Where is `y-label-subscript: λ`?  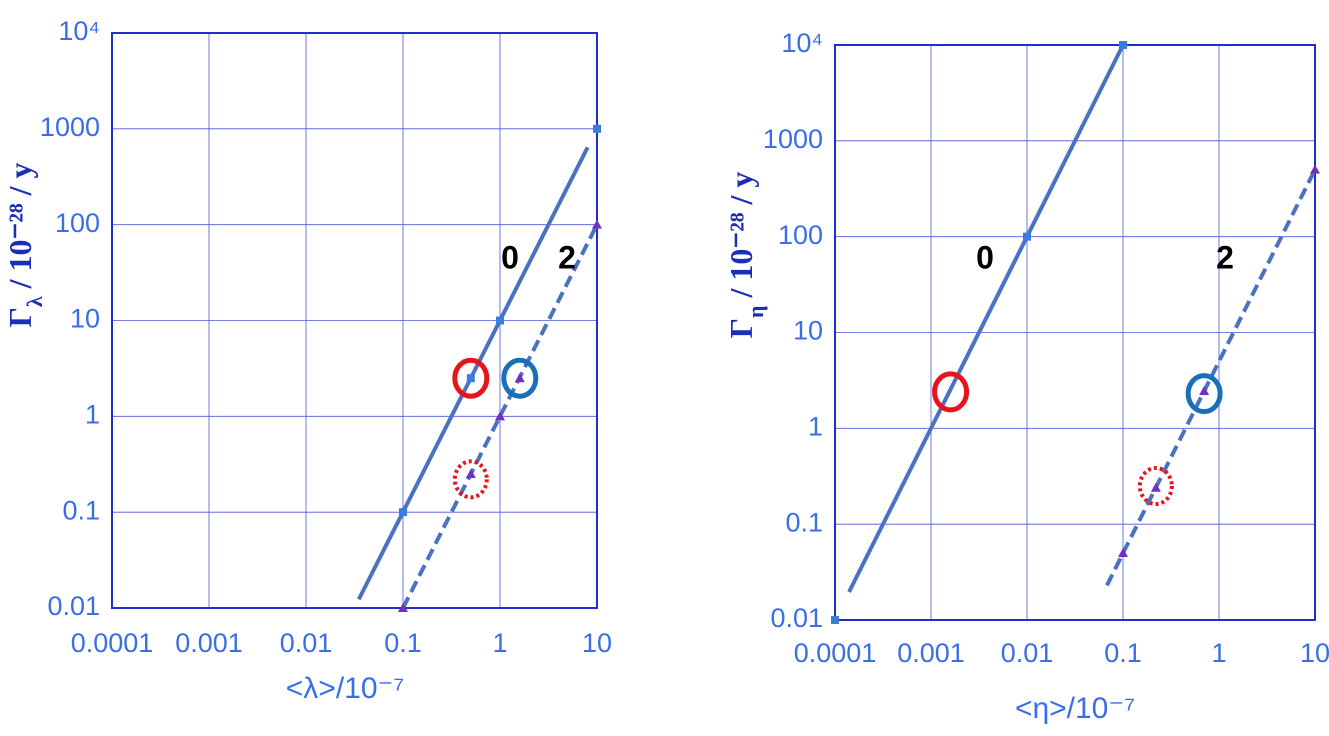
y-label-subscript: λ is located at coordinates (34, 301).